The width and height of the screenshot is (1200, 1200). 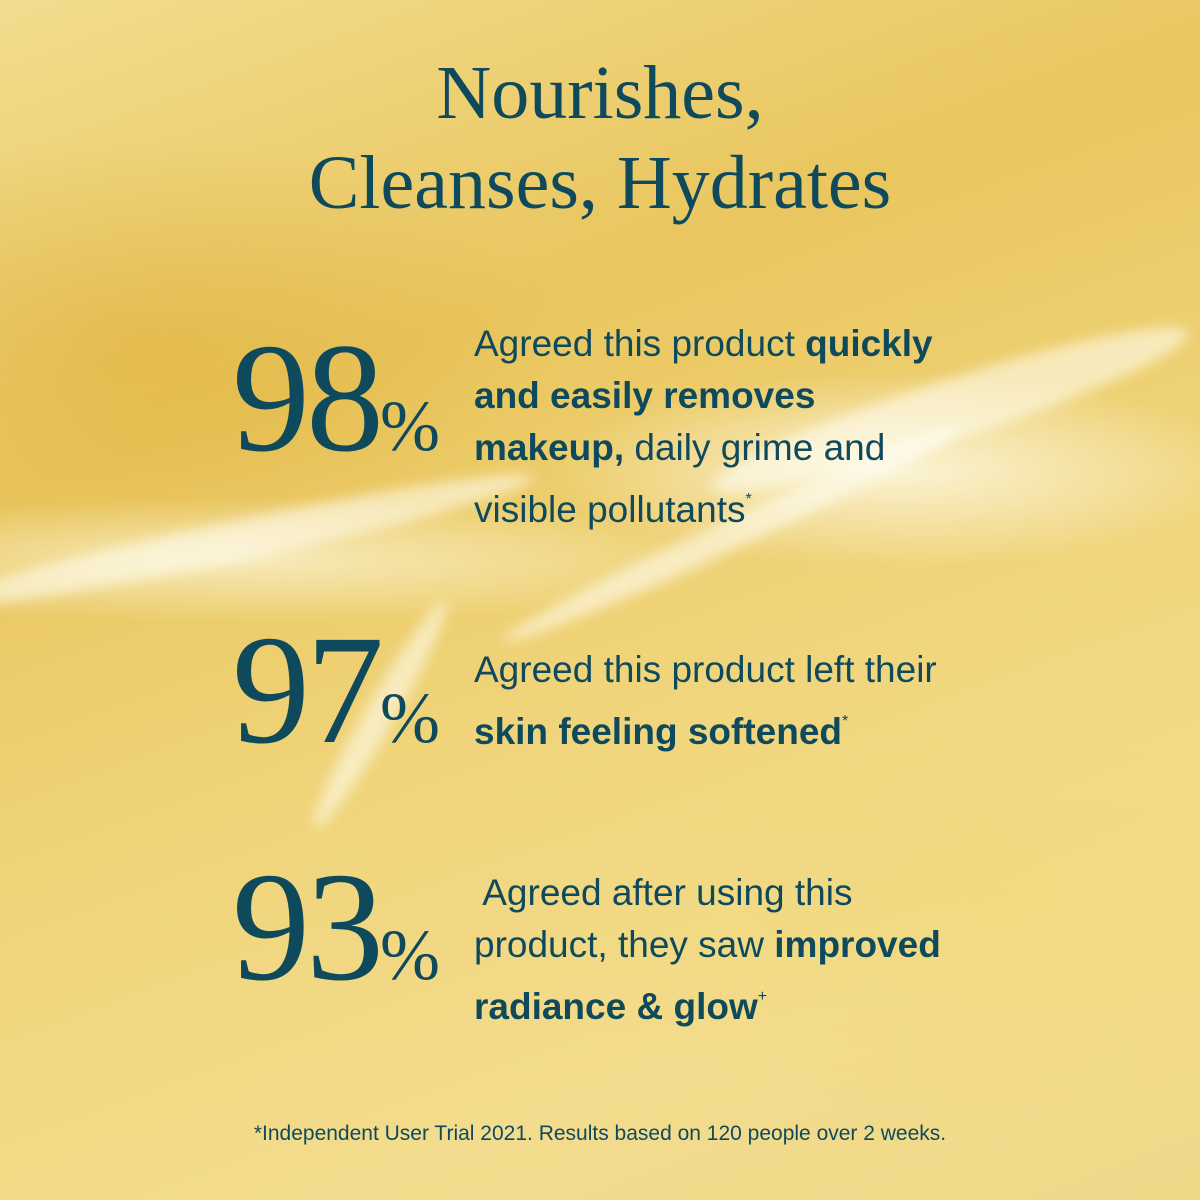 I want to click on desc-line: Agreed after using this, so click(x=707, y=893).